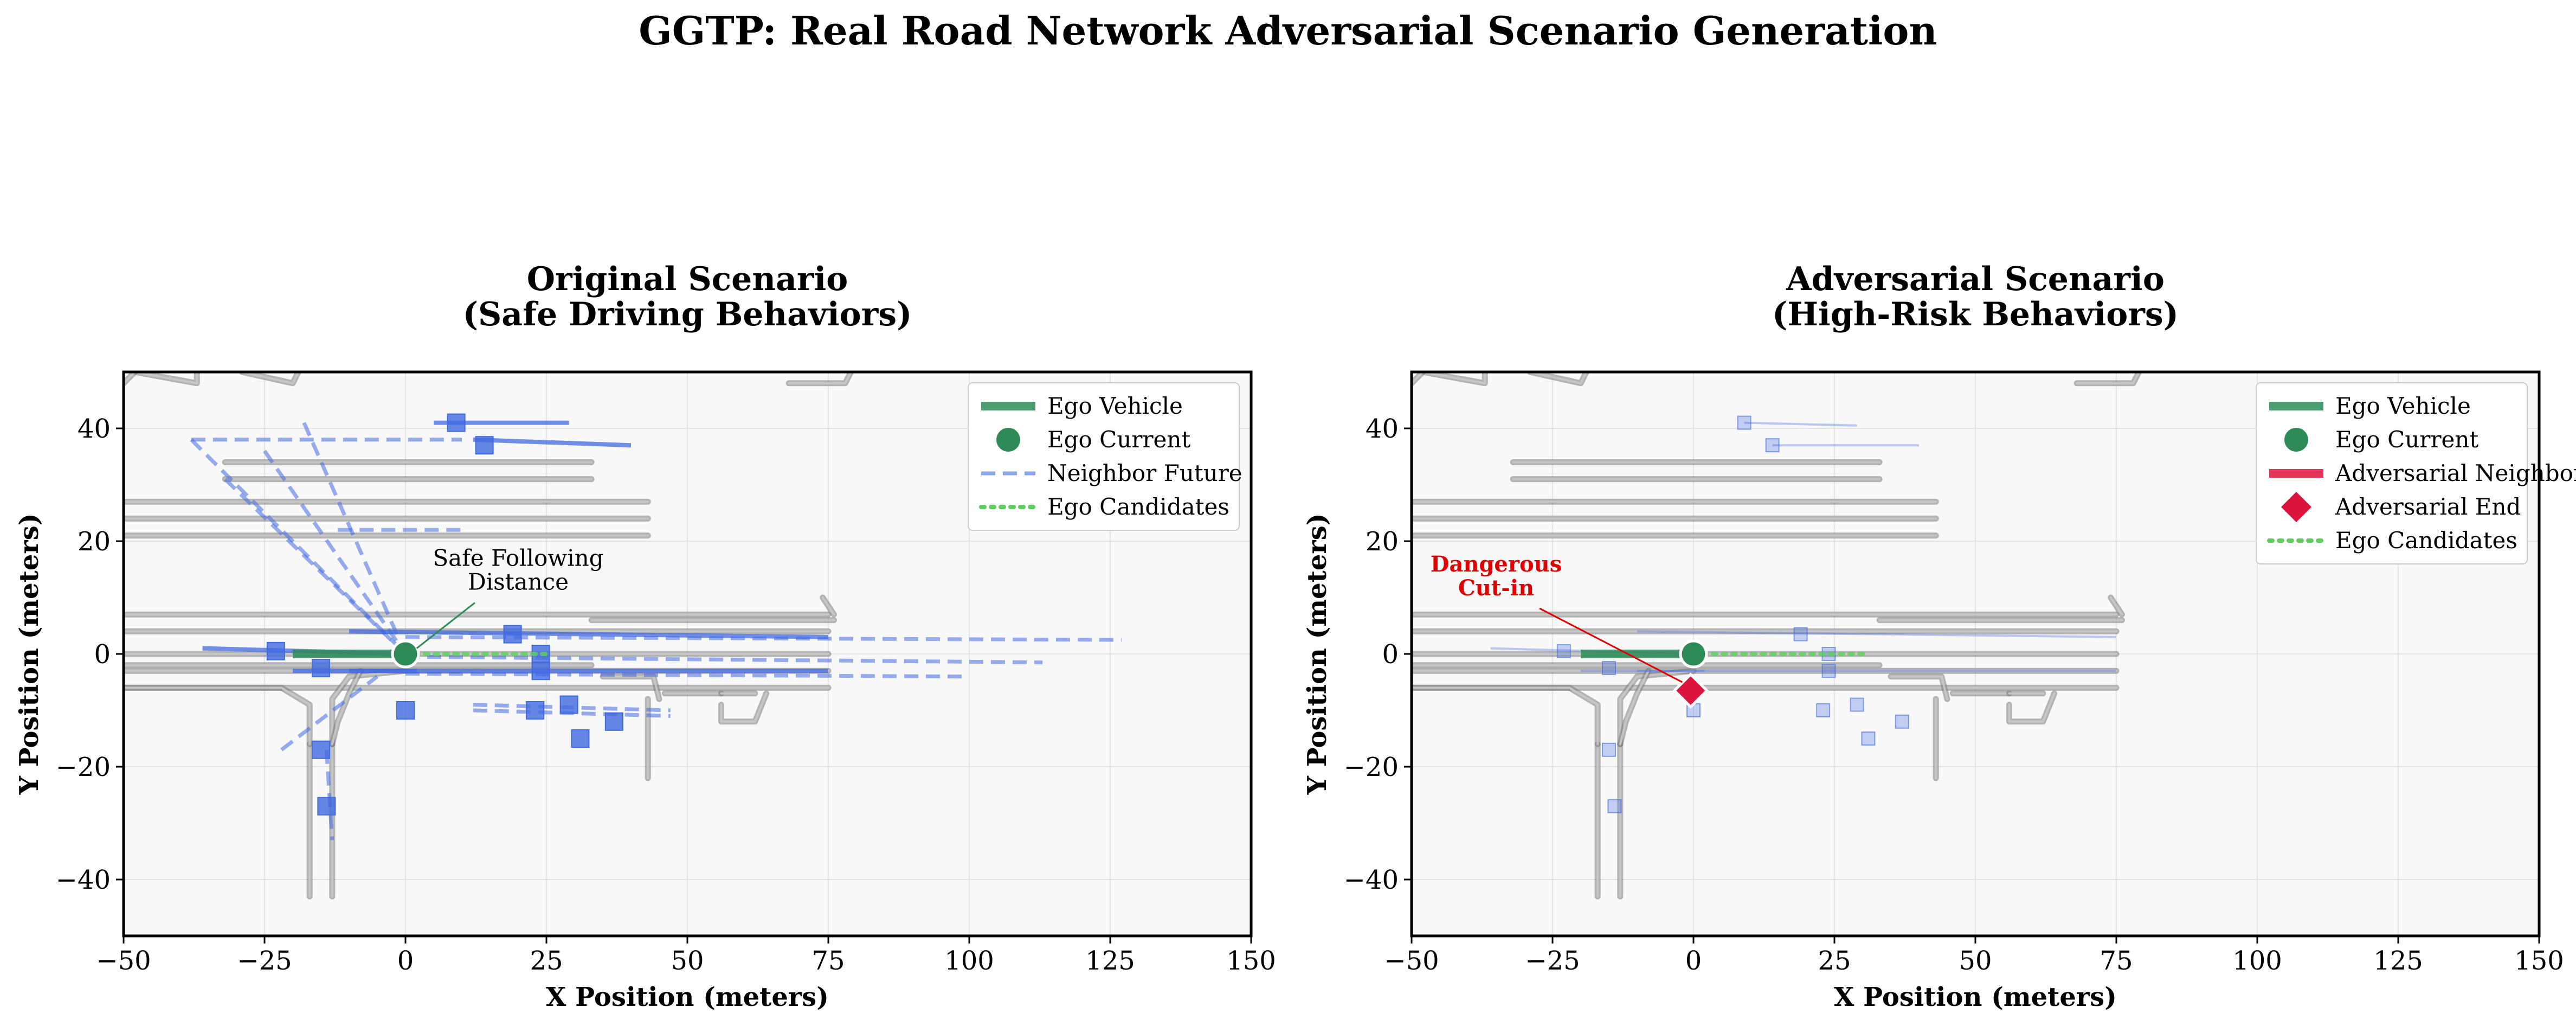 The width and height of the screenshot is (2576, 1027). What do you see at coordinates (94, 542) in the screenshot?
I see `y-tick-label: 20` at bounding box center [94, 542].